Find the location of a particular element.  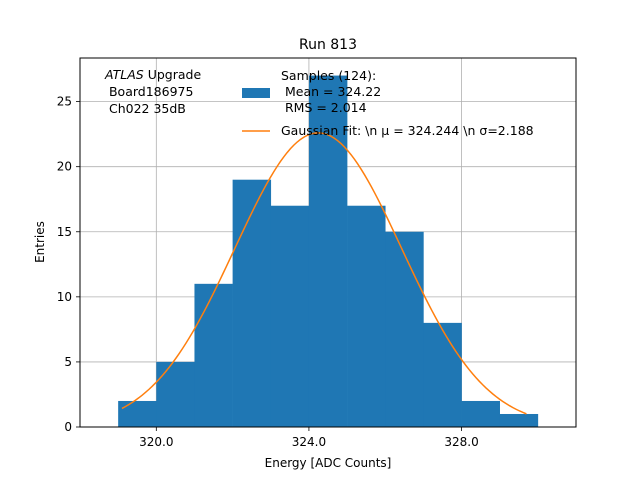

y-axis-label: Entries is located at coordinates (40, 242).